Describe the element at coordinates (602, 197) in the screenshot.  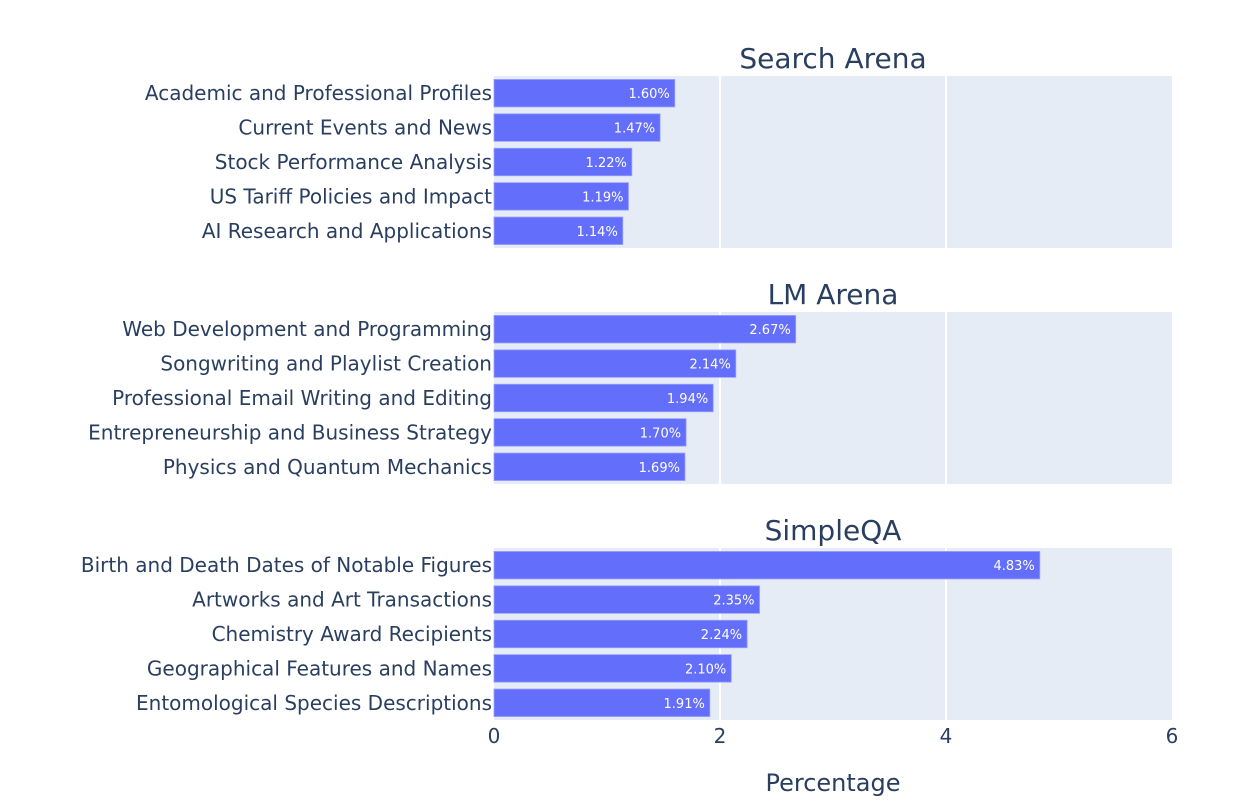
I see `data-label: 1.19%` at that location.